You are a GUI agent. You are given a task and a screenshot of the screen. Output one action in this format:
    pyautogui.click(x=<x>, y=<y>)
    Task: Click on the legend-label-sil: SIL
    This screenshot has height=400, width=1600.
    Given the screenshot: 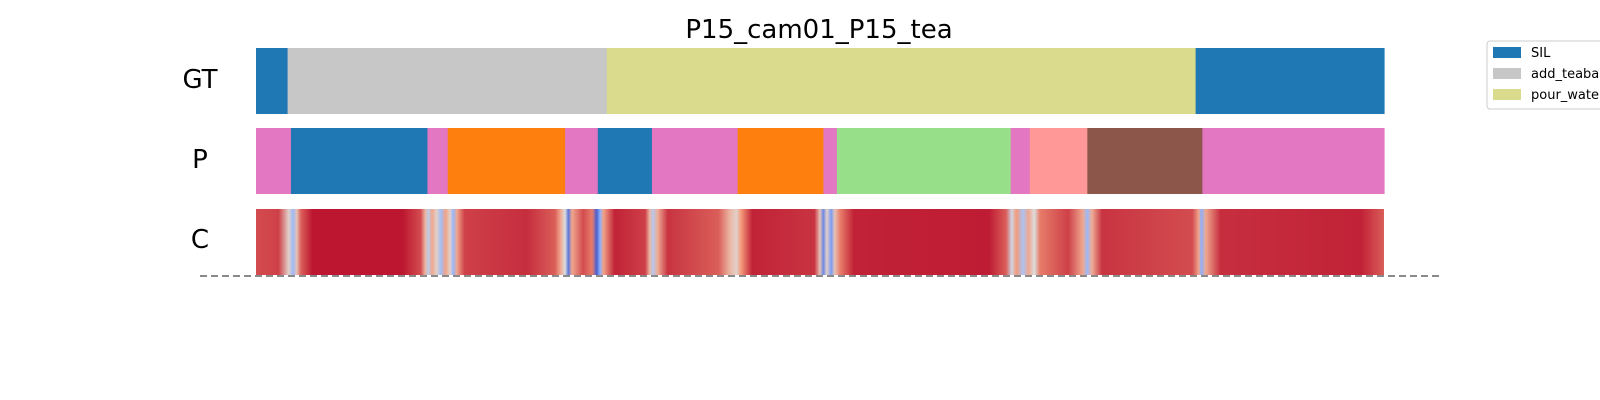 What is the action you would take?
    pyautogui.click(x=1541, y=53)
    